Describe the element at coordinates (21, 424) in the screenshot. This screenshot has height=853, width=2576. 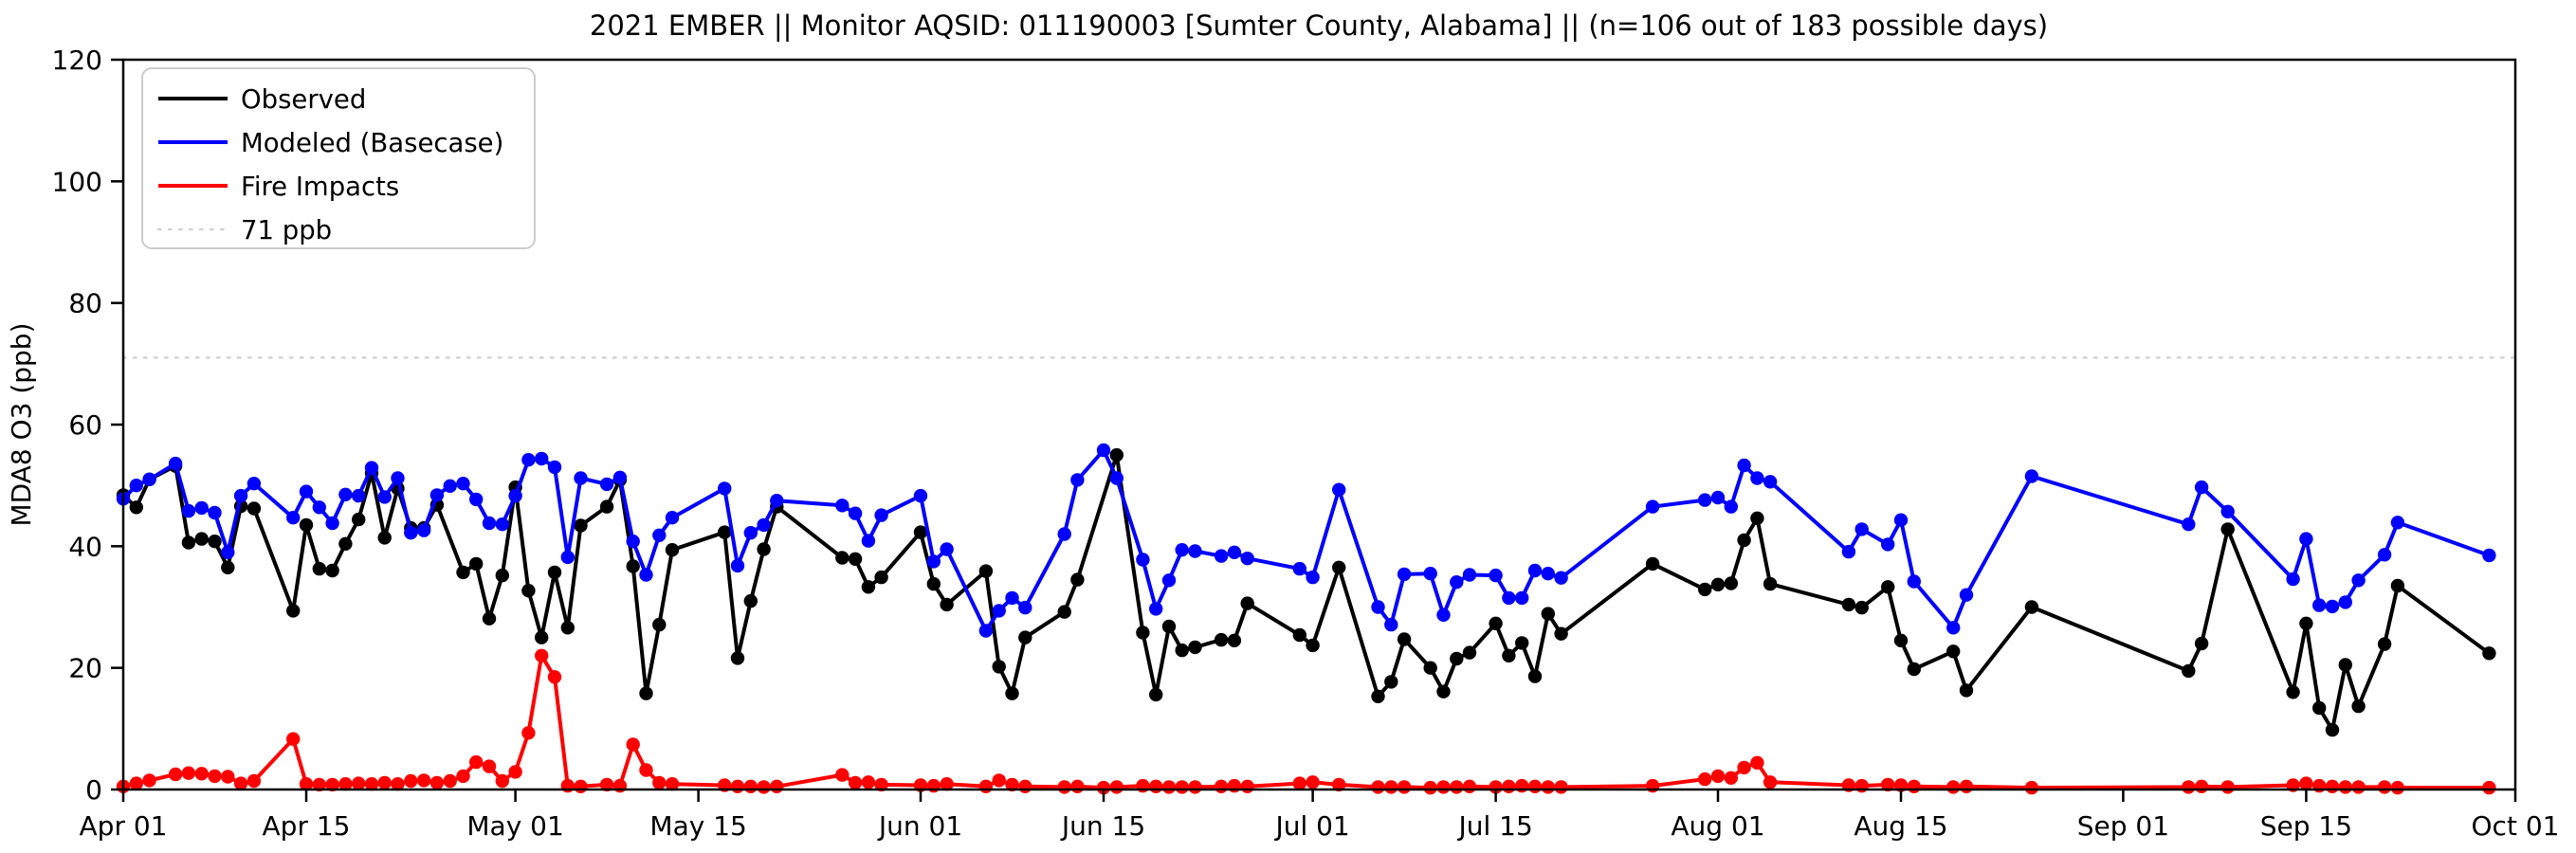
I see `y-axis-label: MDA8 O3 (ppb)` at that location.